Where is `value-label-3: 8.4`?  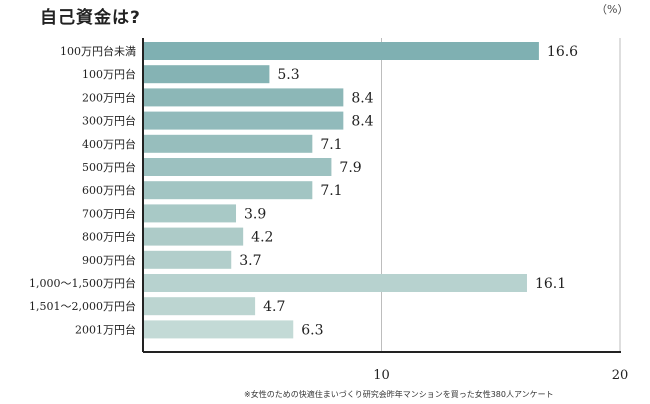 value-label-3: 8.4 is located at coordinates (362, 98).